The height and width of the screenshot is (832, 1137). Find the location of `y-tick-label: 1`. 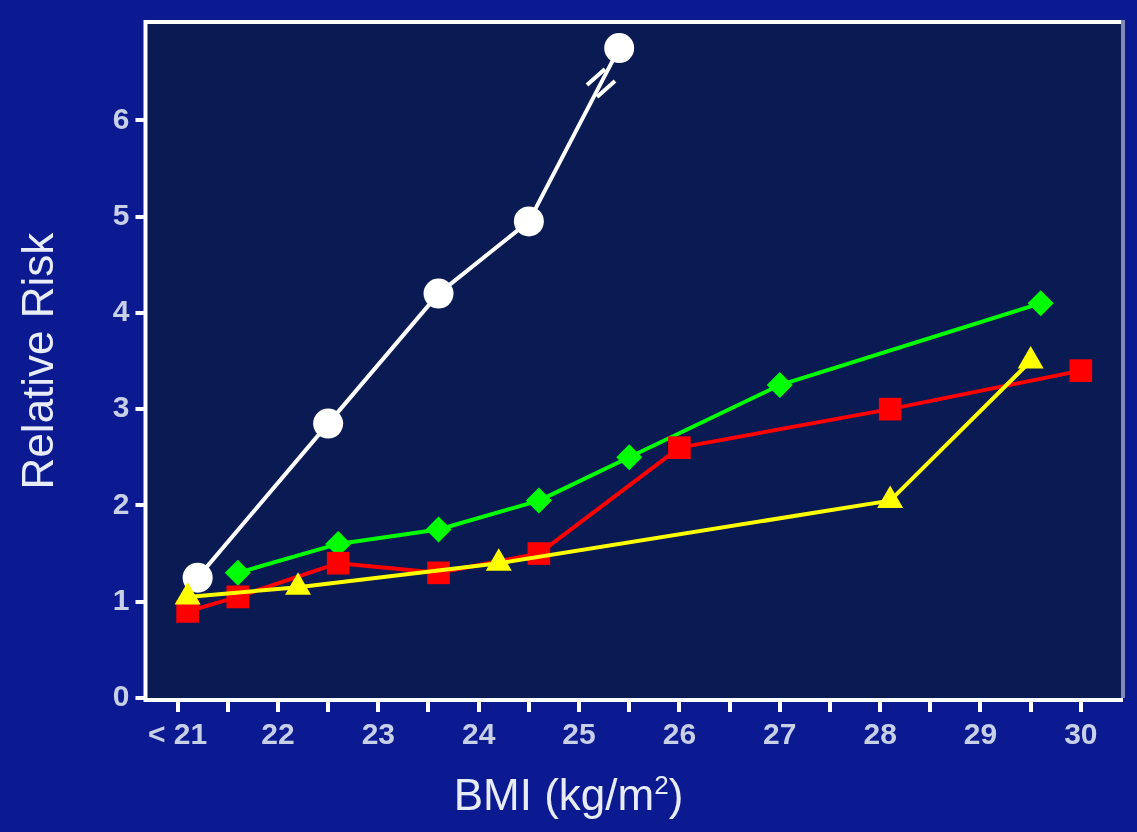

y-tick-label: 1 is located at coordinates (121, 599).